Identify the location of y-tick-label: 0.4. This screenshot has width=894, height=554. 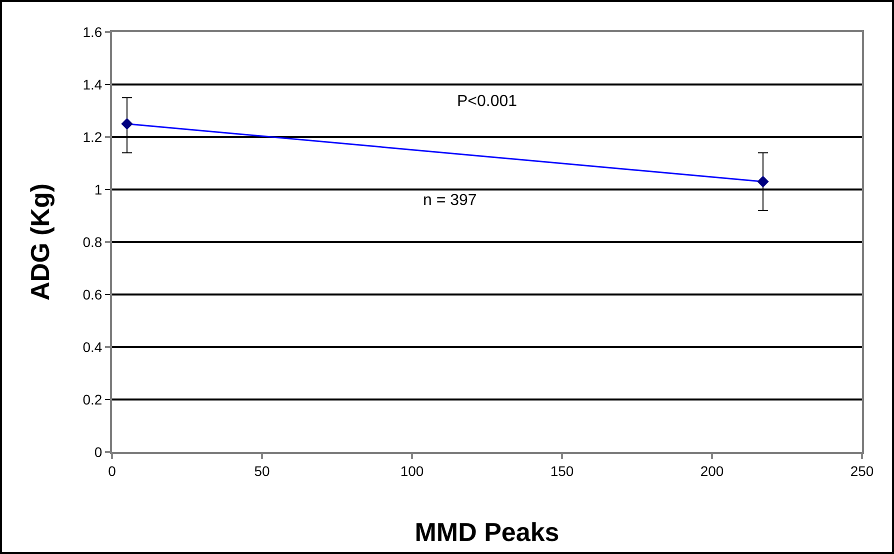
(92, 346).